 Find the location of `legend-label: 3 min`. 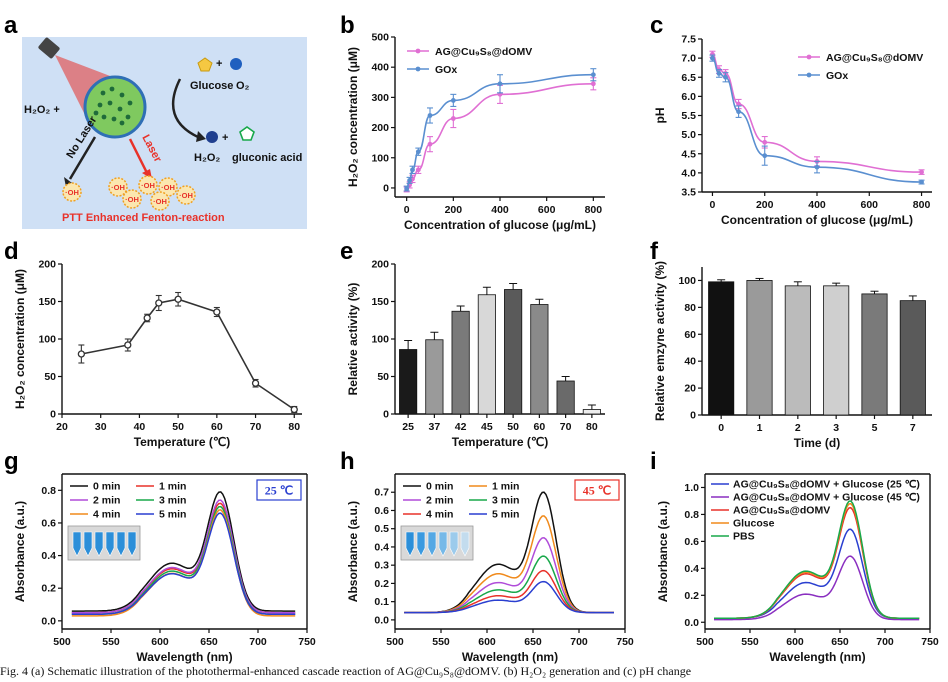

legend-label: 3 min is located at coordinates (172, 501).